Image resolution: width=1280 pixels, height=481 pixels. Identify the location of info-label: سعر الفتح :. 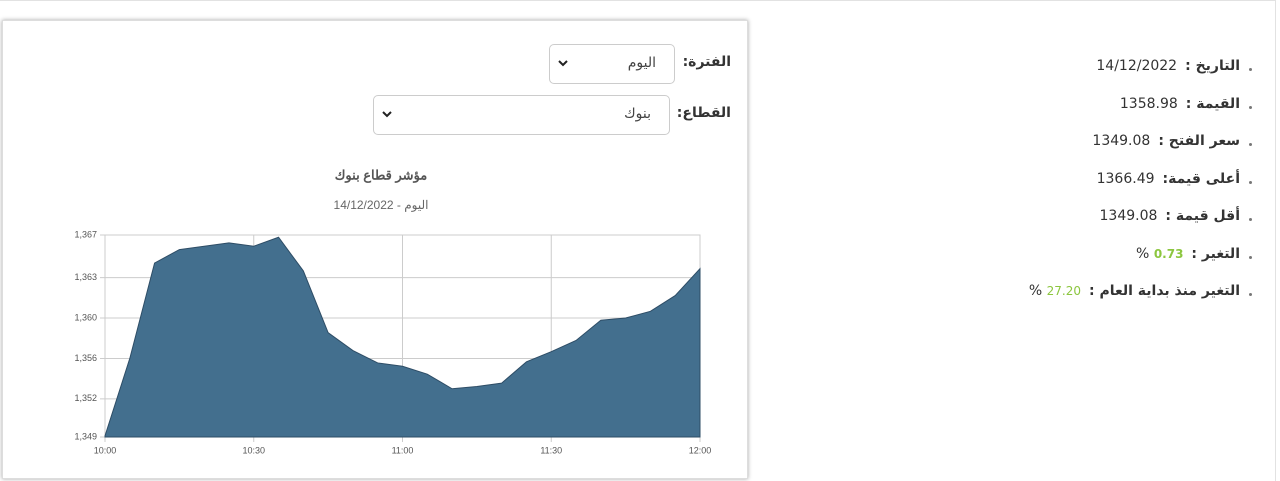
(1199, 141).